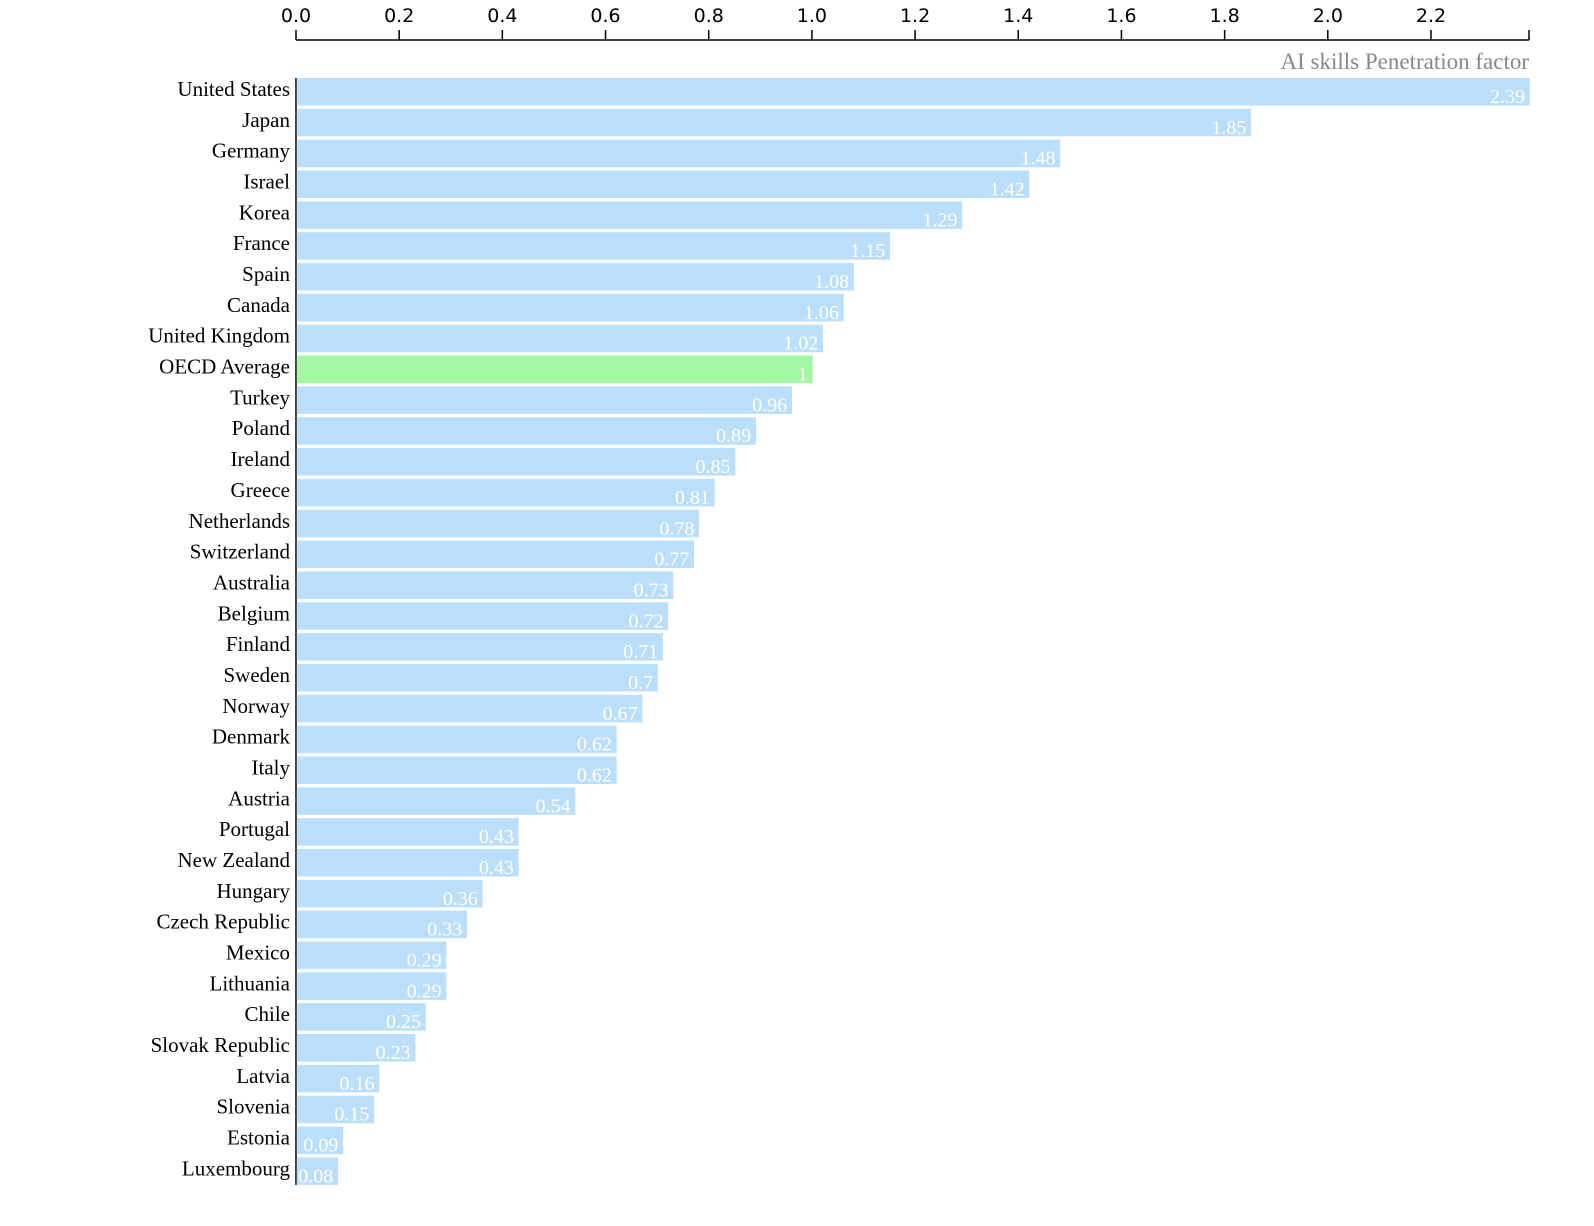 The image size is (1594, 1226). What do you see at coordinates (803, 375) in the screenshot?
I see `value-label: 1` at bounding box center [803, 375].